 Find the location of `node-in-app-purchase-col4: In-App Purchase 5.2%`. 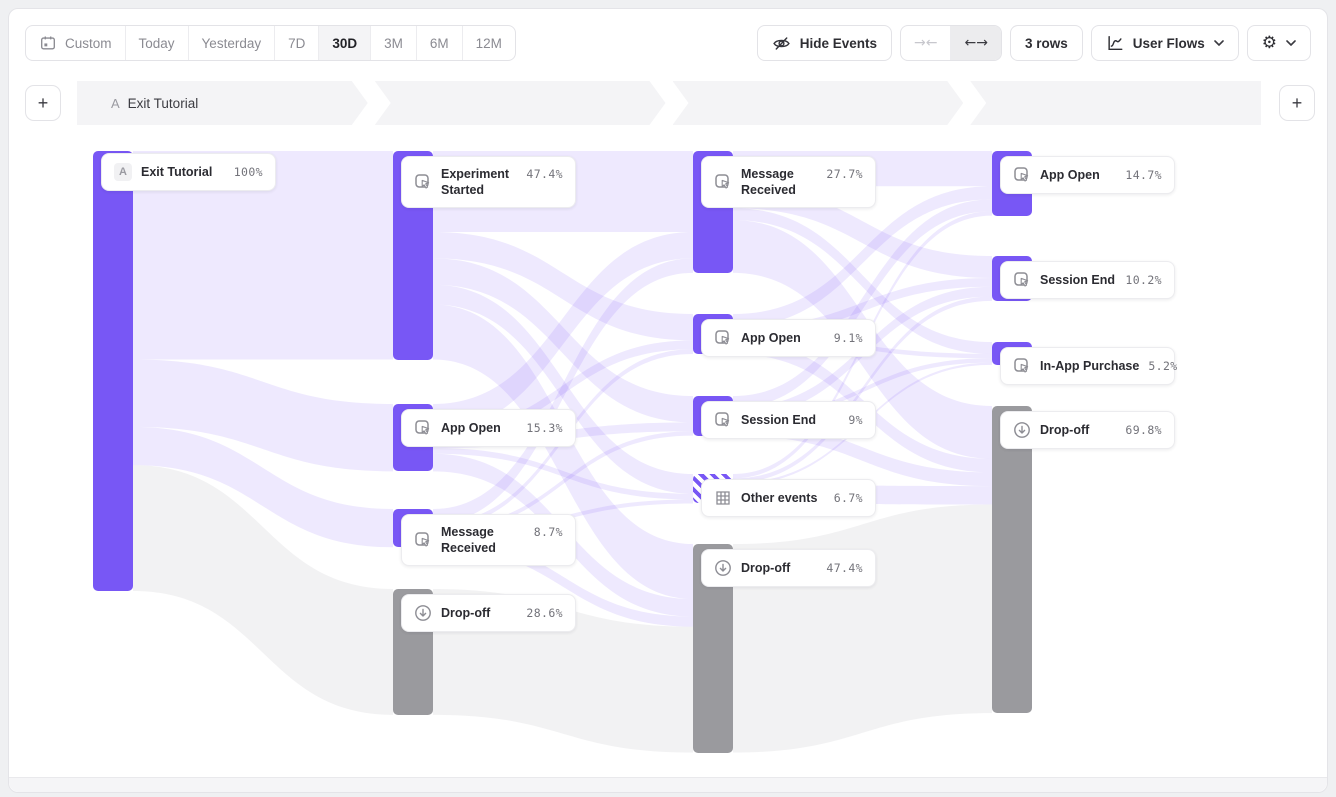

node-in-app-purchase-col4: In-App Purchase 5.2% is located at coordinates (1089, 366).